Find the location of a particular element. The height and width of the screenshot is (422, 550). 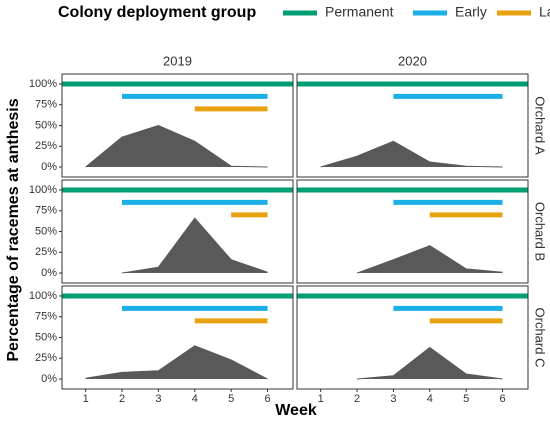

legend-label: Later is located at coordinates (544, 12).